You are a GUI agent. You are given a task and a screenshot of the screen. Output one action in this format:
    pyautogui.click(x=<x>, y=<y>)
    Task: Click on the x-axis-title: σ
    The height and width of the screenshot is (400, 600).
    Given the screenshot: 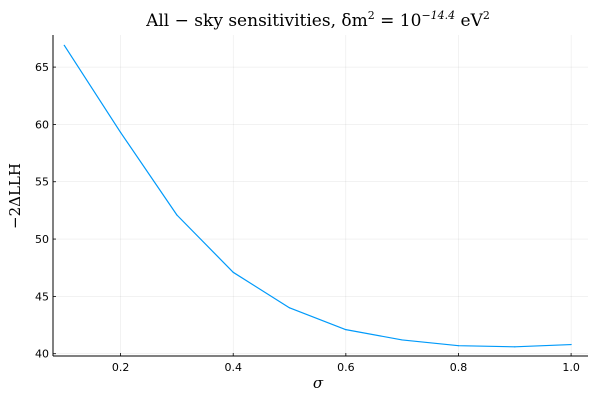 What is the action you would take?
    pyautogui.click(x=318, y=383)
    